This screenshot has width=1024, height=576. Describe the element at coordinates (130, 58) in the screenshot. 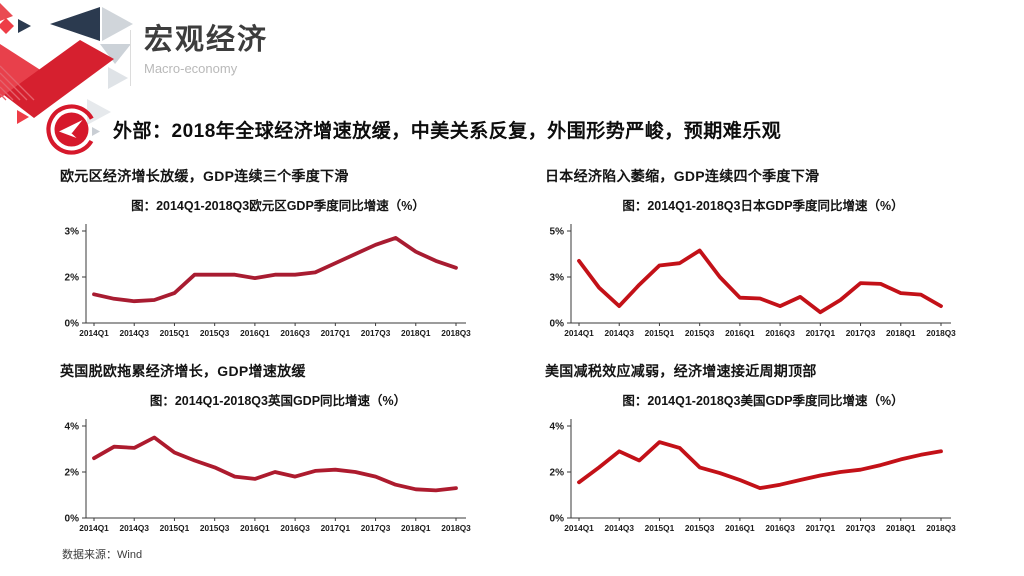

I see `brand-divider` at that location.